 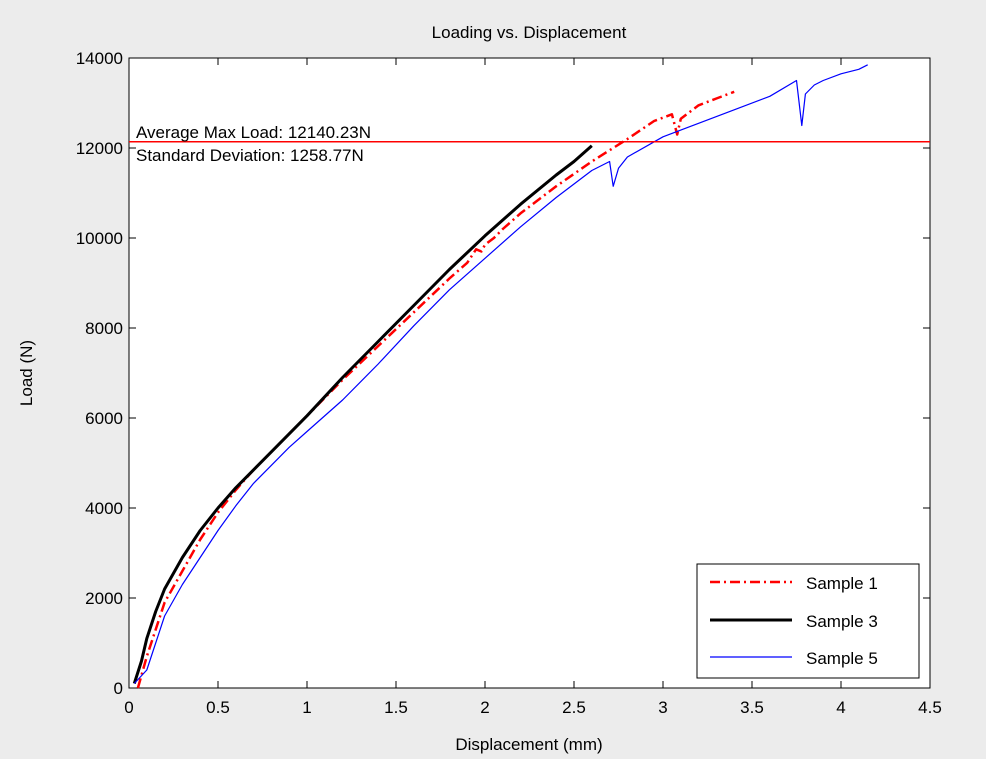 I want to click on y-tick-label: 14000, so click(x=99, y=58).